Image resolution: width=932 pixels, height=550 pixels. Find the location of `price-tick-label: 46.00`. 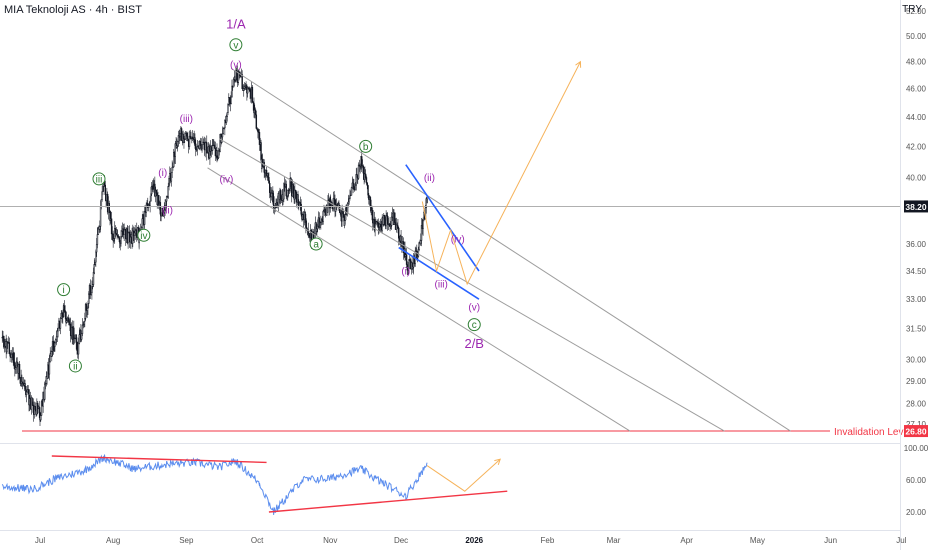

price-tick-label: 46.00 is located at coordinates (916, 89).